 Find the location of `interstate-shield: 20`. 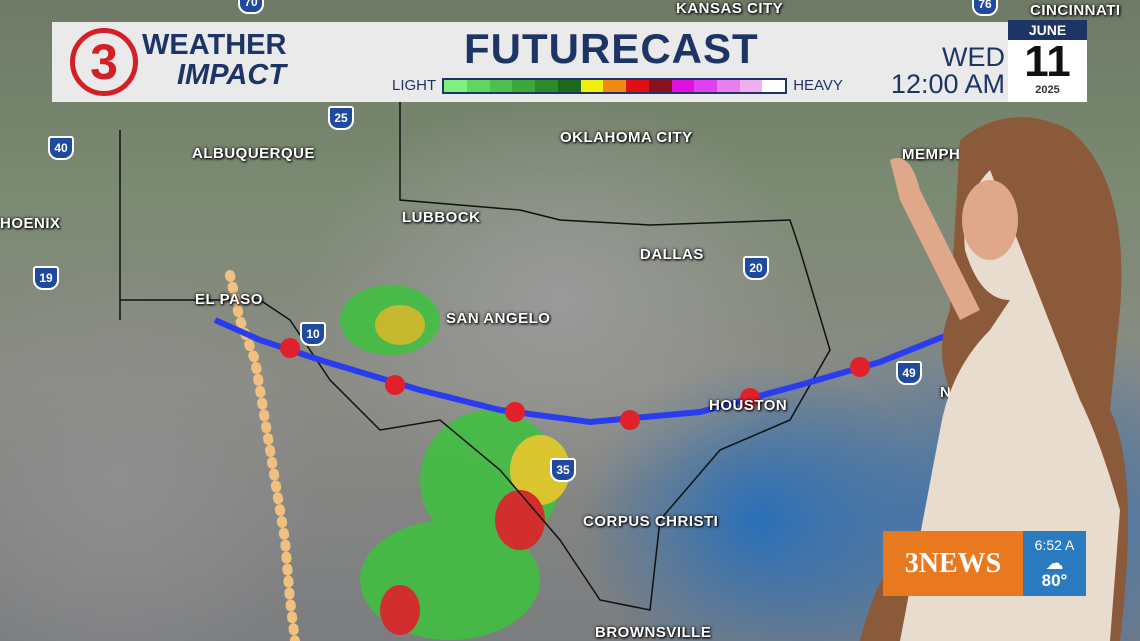

interstate-shield: 20 is located at coordinates (756, 268).